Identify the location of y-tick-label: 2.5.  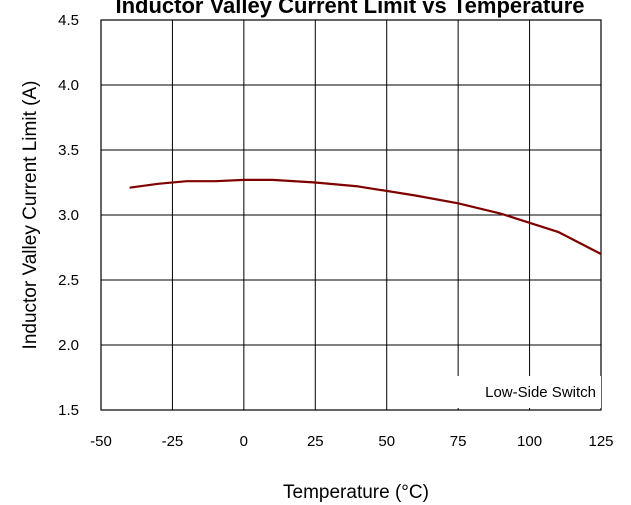
(68, 280).